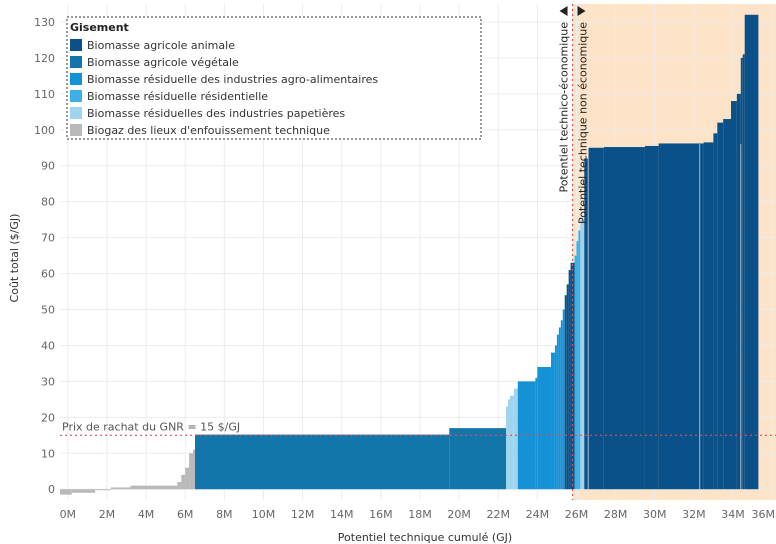  What do you see at coordinates (48, 310) in the screenshot?
I see `y-tick-label: 50` at bounding box center [48, 310].